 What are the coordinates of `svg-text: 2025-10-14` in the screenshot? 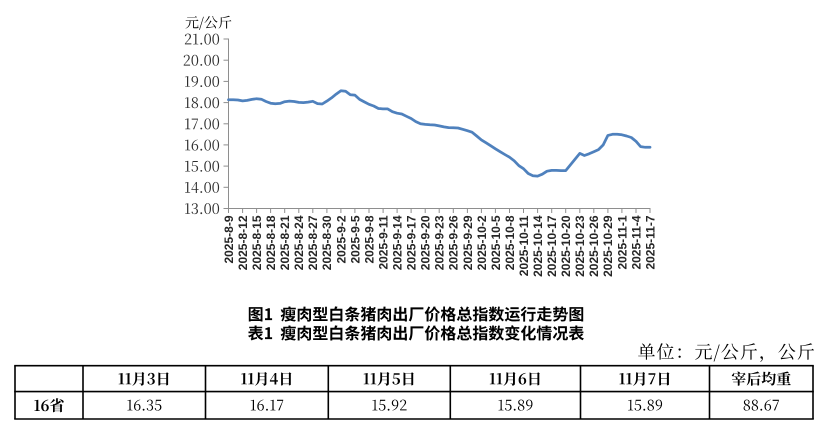 It's located at (538, 246).